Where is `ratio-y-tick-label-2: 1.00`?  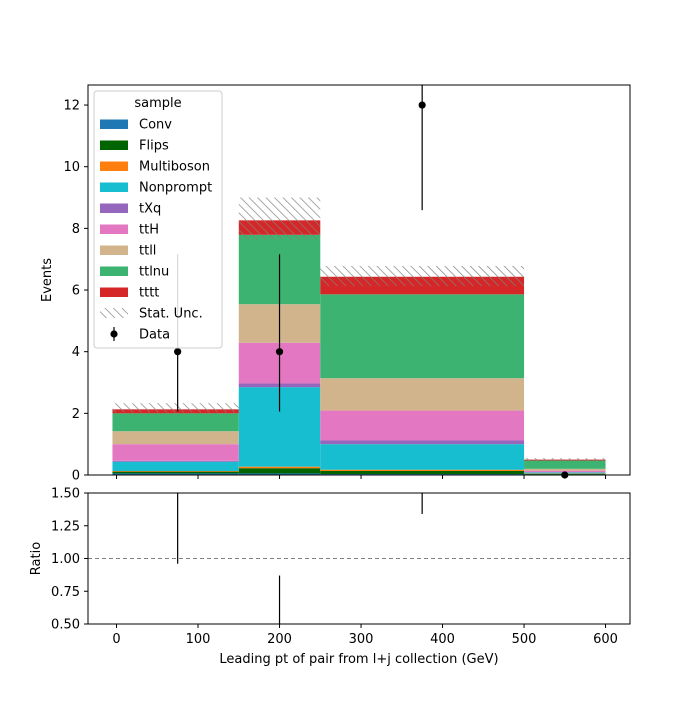
ratio-y-tick-label-2: 1.00 is located at coordinates (65, 559).